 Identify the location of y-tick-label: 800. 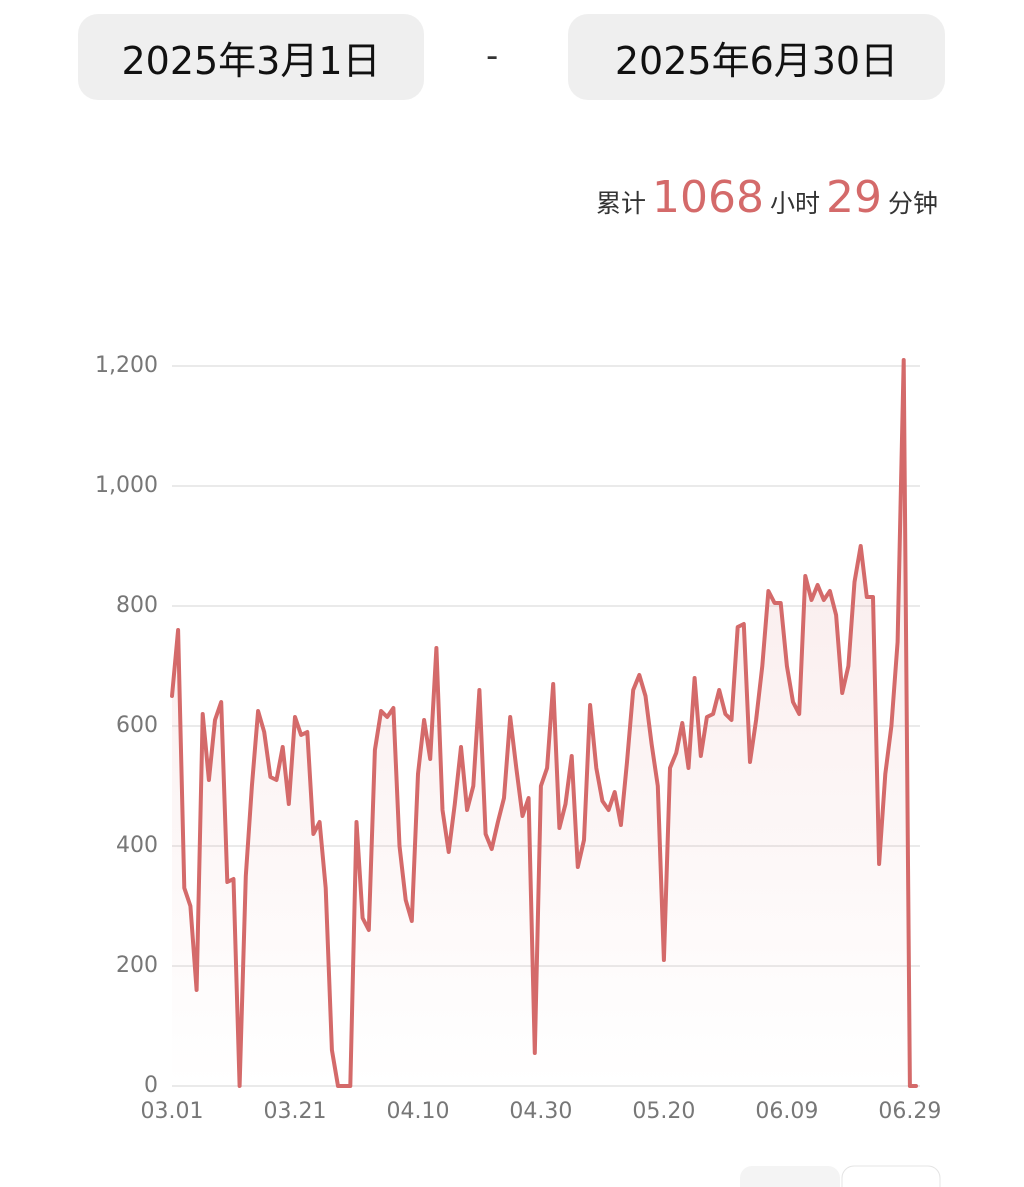
(137, 605).